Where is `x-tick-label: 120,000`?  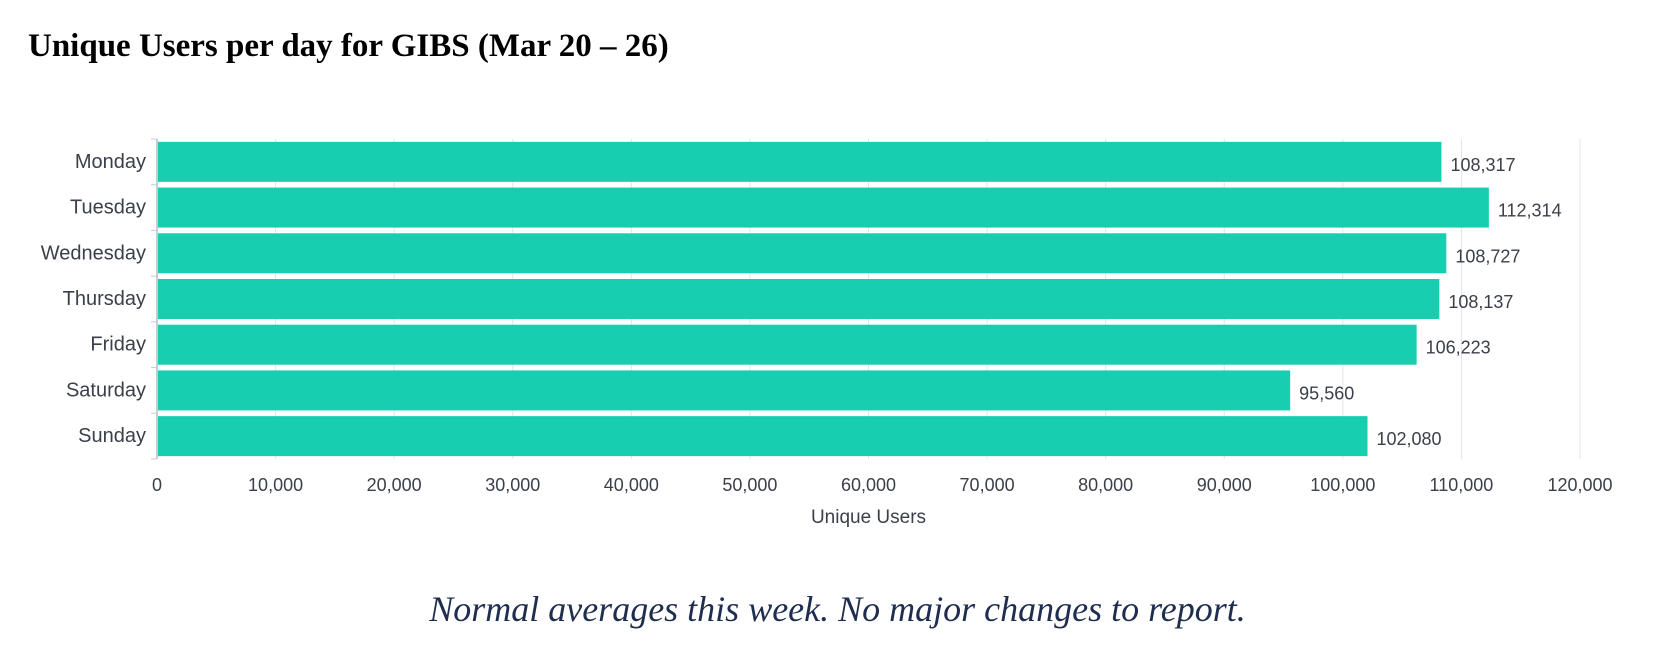
x-tick-label: 120,000 is located at coordinates (1579, 485).